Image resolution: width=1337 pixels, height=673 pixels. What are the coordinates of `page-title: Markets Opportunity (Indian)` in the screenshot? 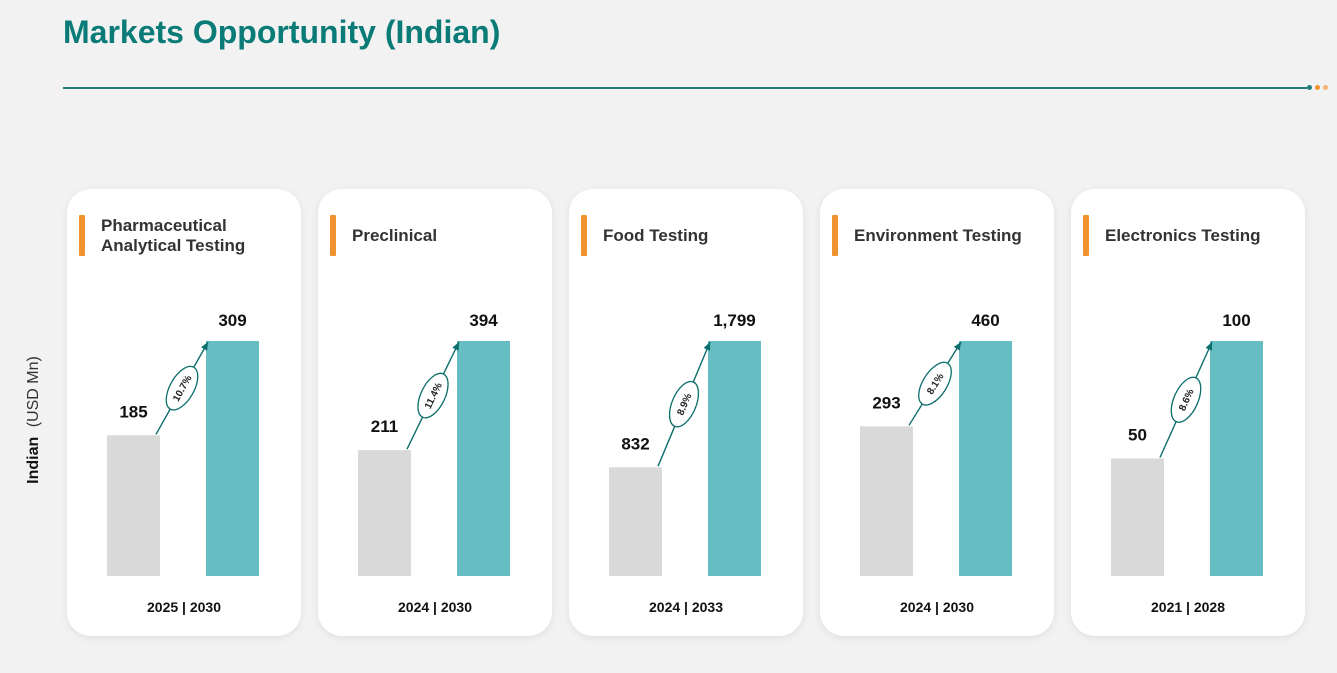 It's located at (282, 32).